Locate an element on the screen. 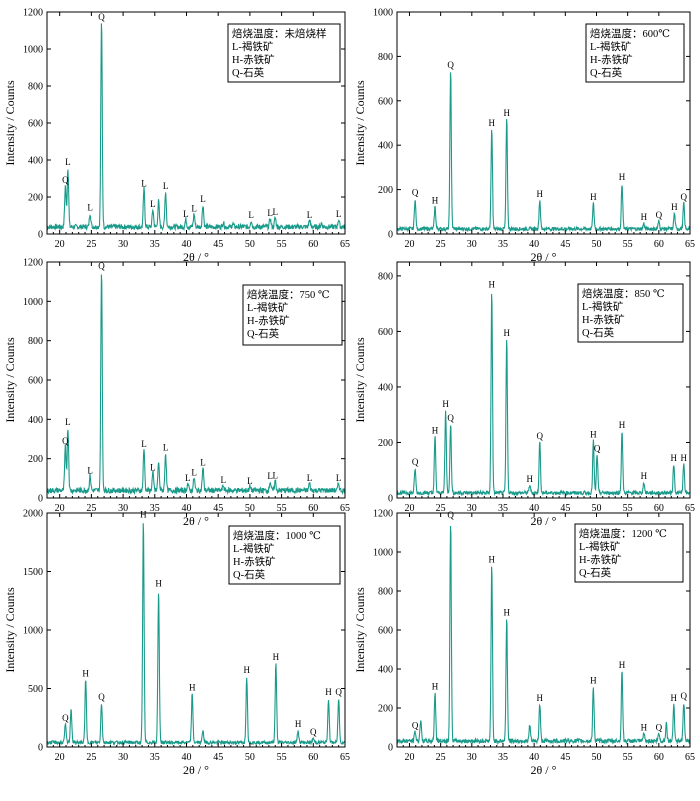 This screenshot has width=700, height=801. x-tick-label: 35 is located at coordinates (155, 244).